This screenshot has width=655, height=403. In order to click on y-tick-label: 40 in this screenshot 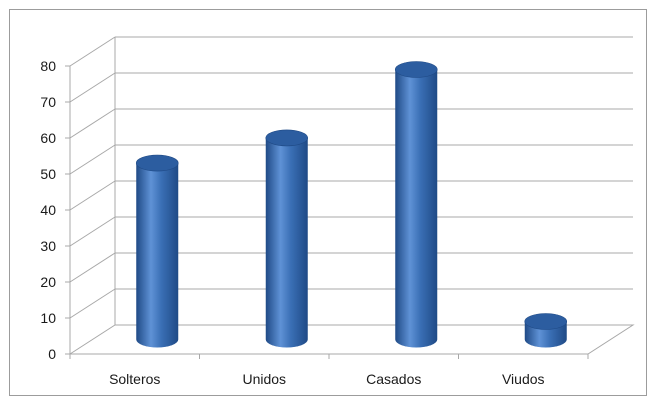, I will do `click(48, 210)`.